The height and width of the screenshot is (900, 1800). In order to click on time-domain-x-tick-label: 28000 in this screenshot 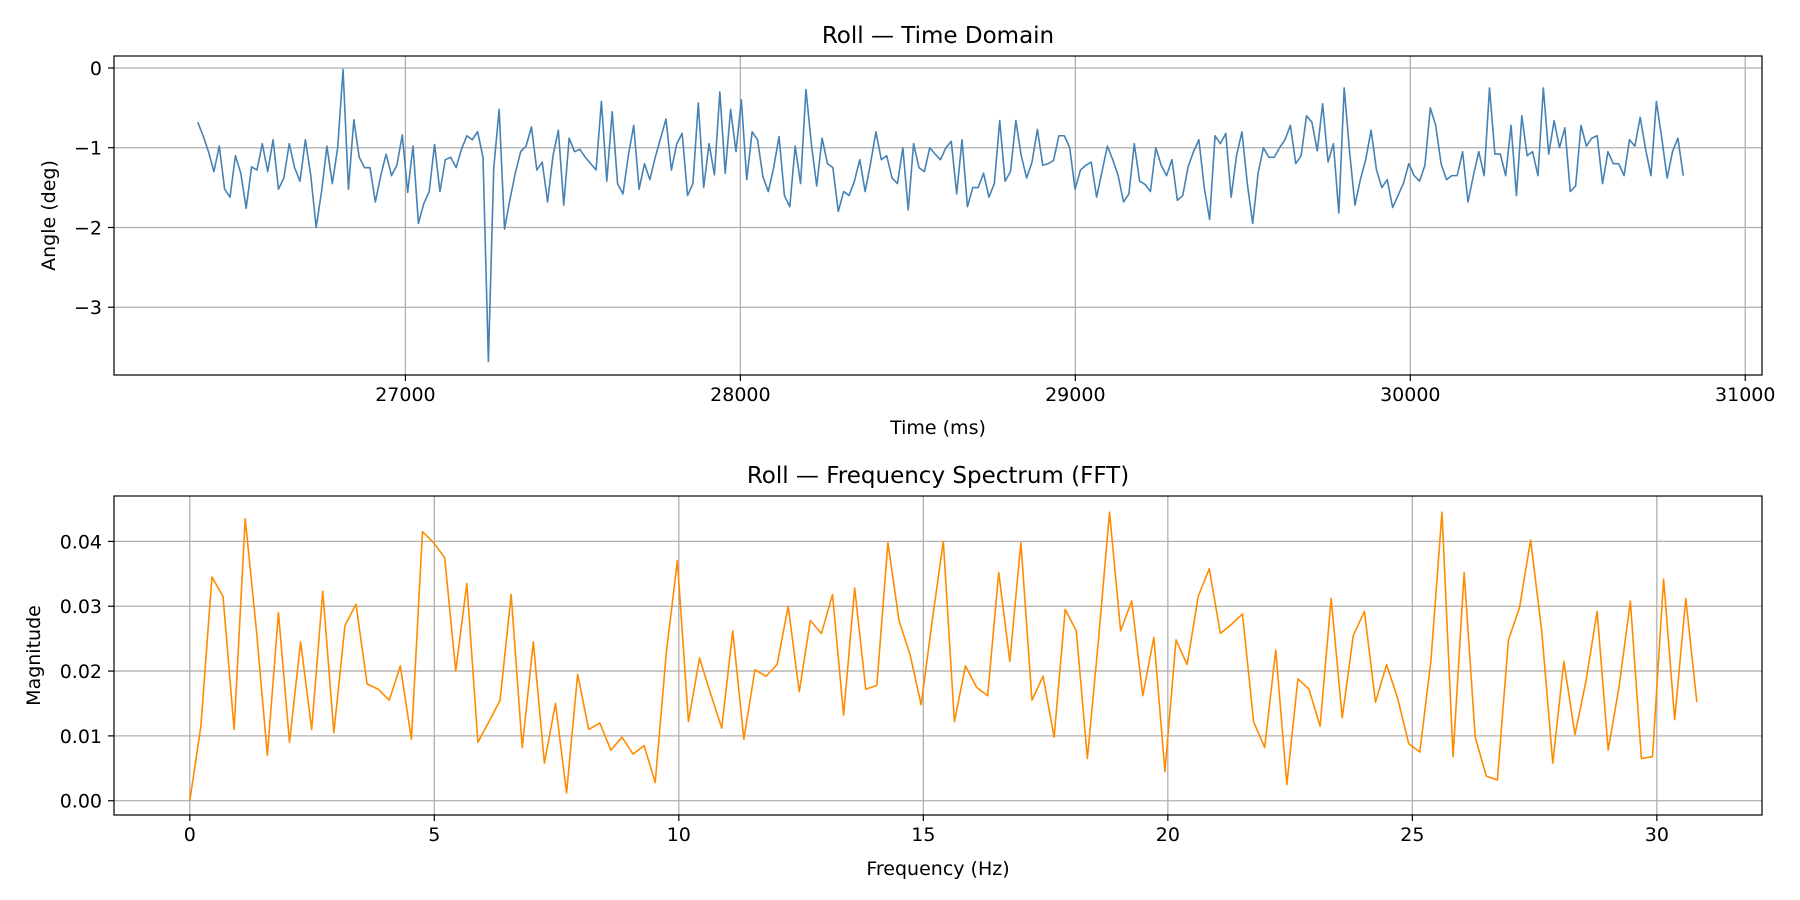, I will do `click(740, 395)`.